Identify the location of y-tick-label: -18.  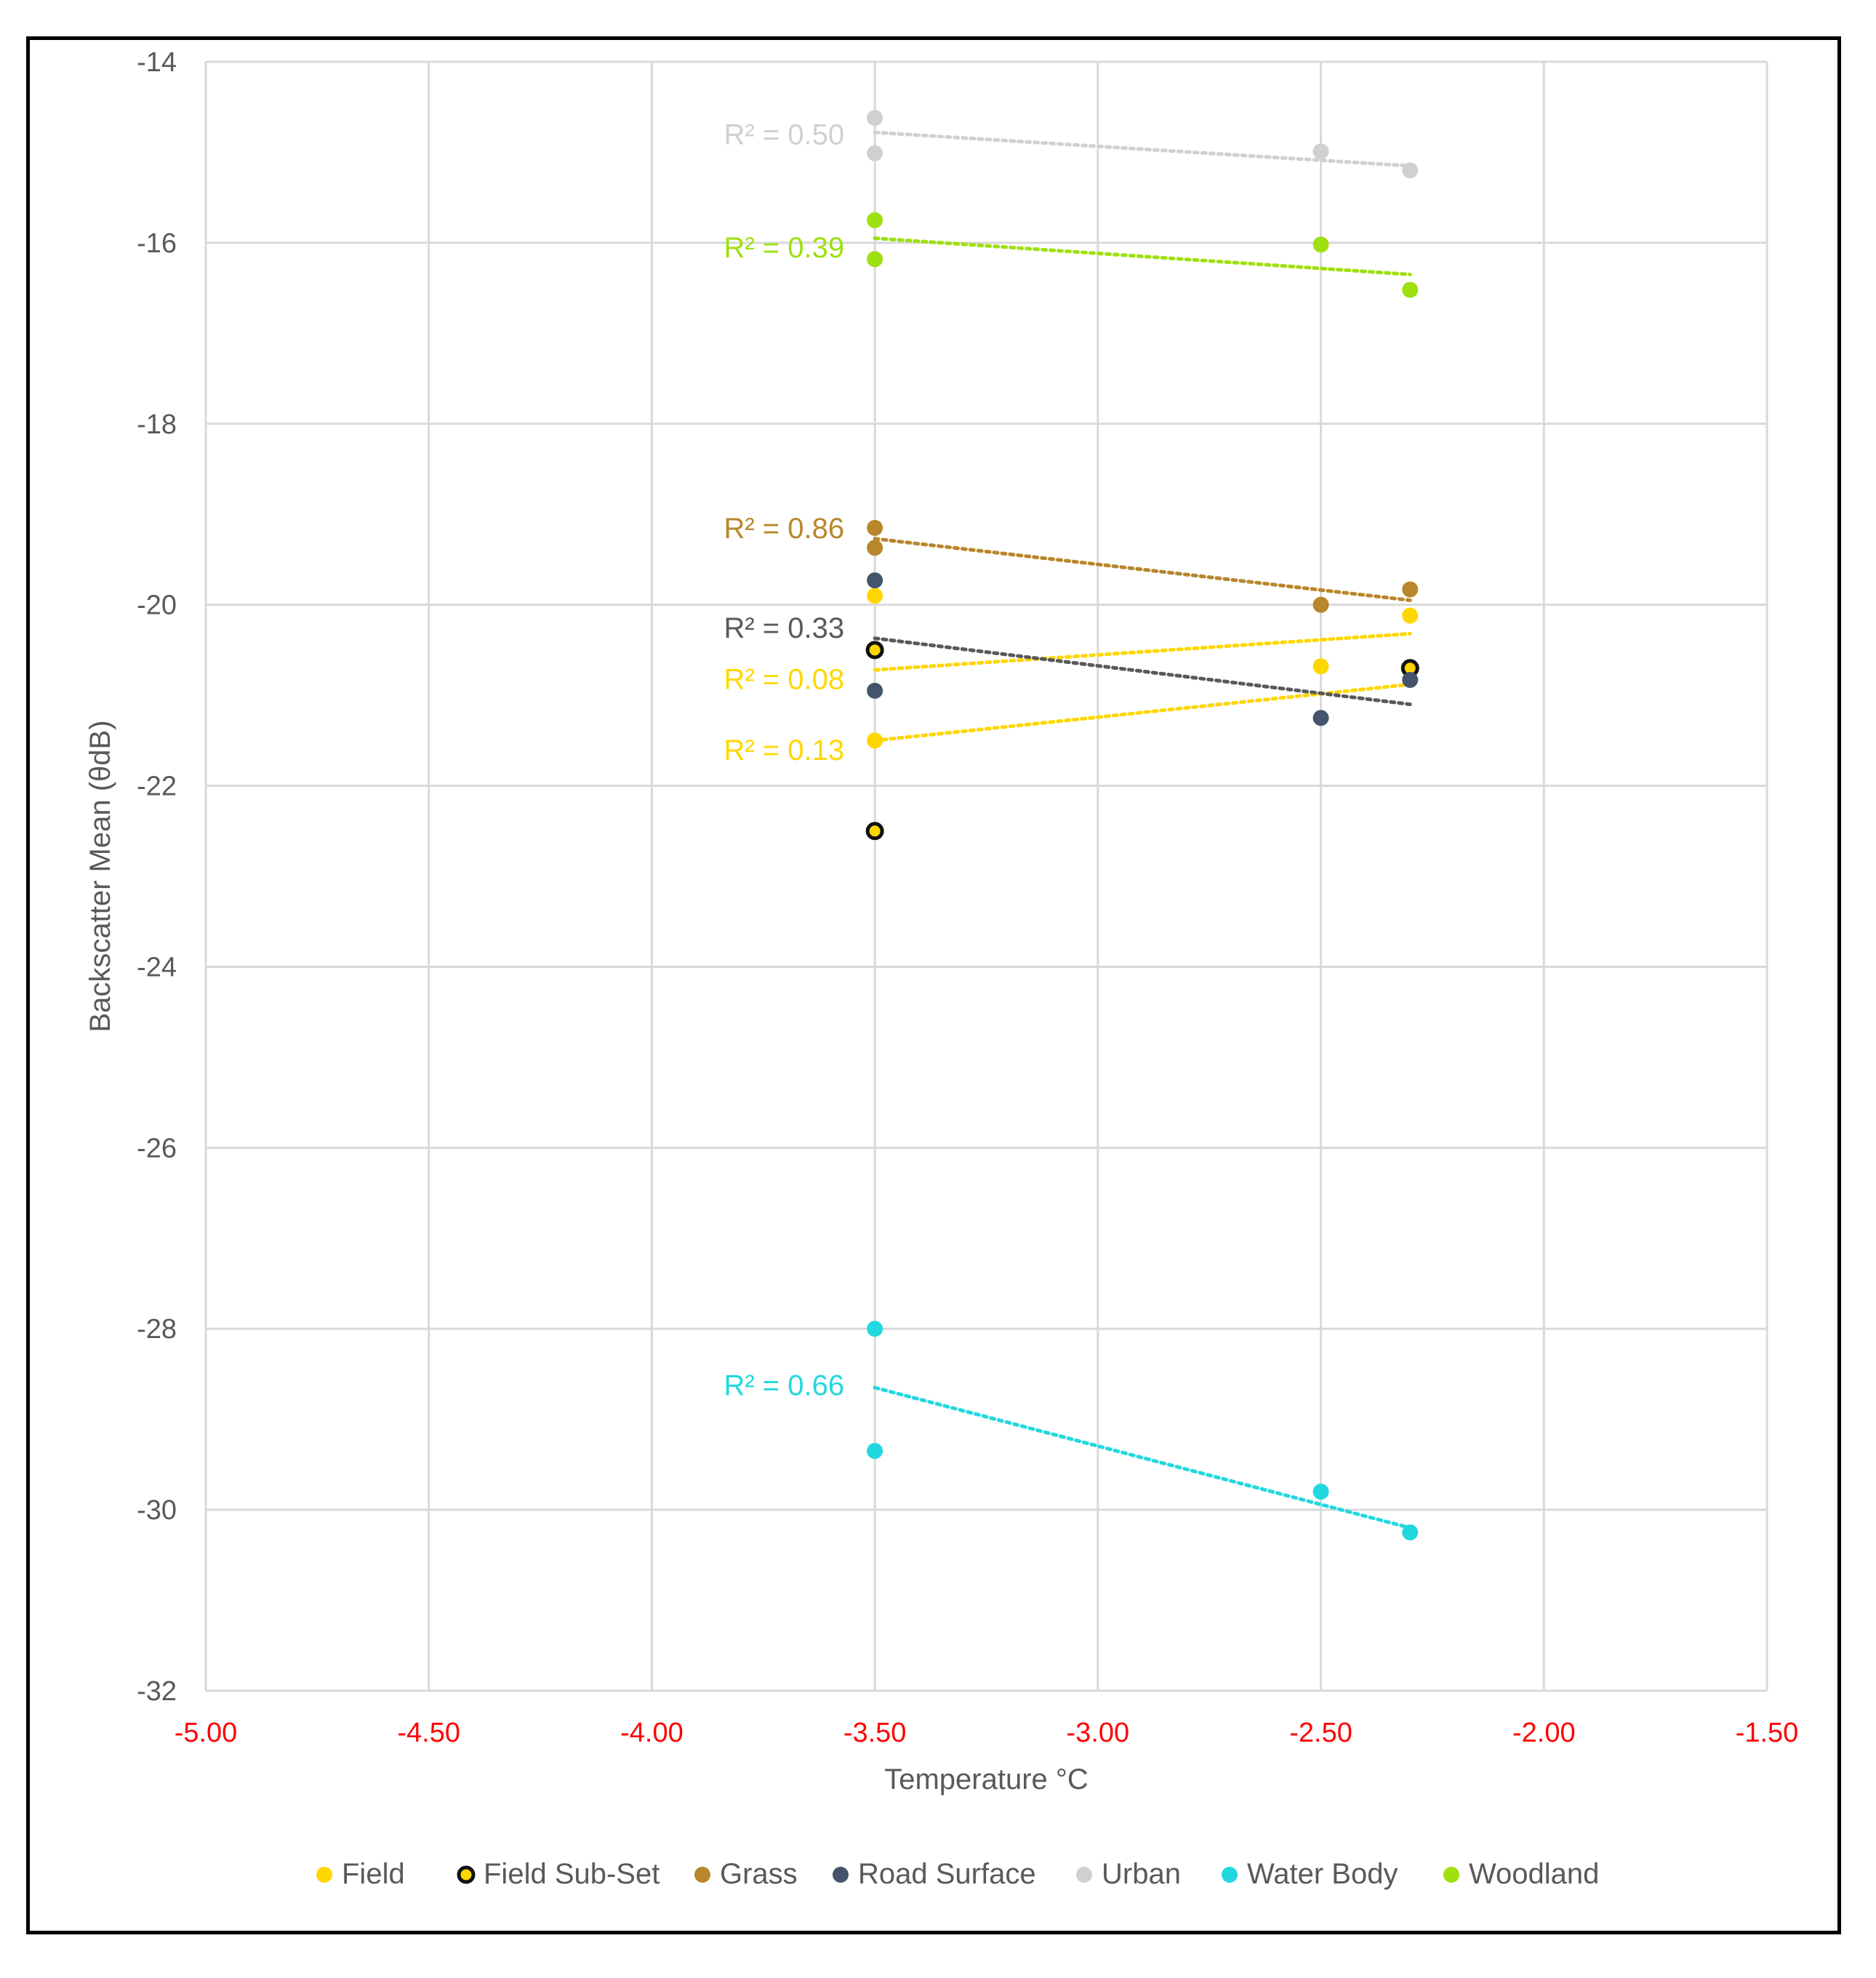
(157, 424).